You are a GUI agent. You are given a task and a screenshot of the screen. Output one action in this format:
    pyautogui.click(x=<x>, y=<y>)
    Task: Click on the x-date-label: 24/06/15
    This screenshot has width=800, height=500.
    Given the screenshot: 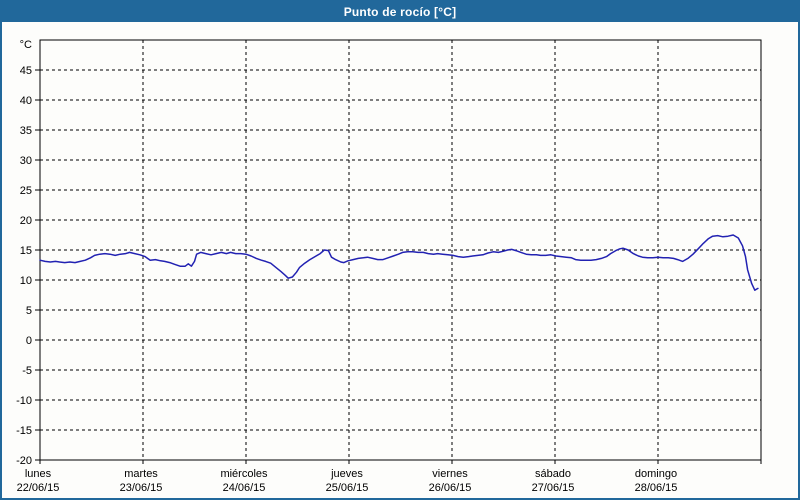 What is the action you would take?
    pyautogui.click(x=244, y=488)
    